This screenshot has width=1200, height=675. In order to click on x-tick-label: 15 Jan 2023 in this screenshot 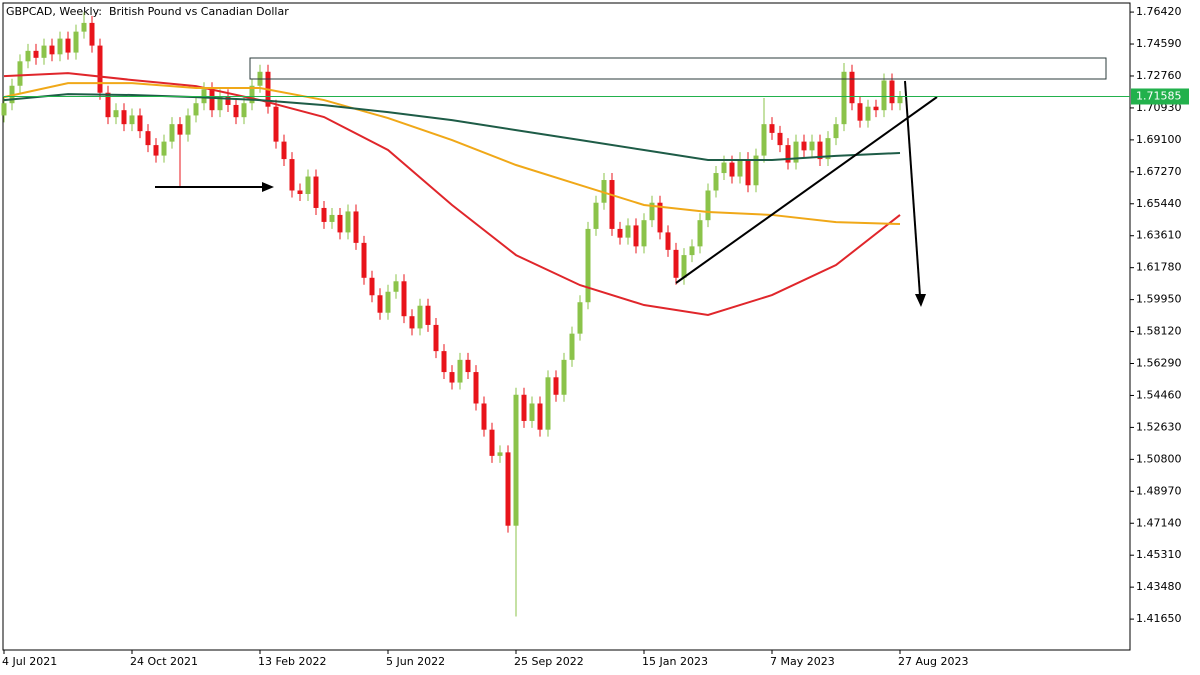, I will do `click(675, 661)`.